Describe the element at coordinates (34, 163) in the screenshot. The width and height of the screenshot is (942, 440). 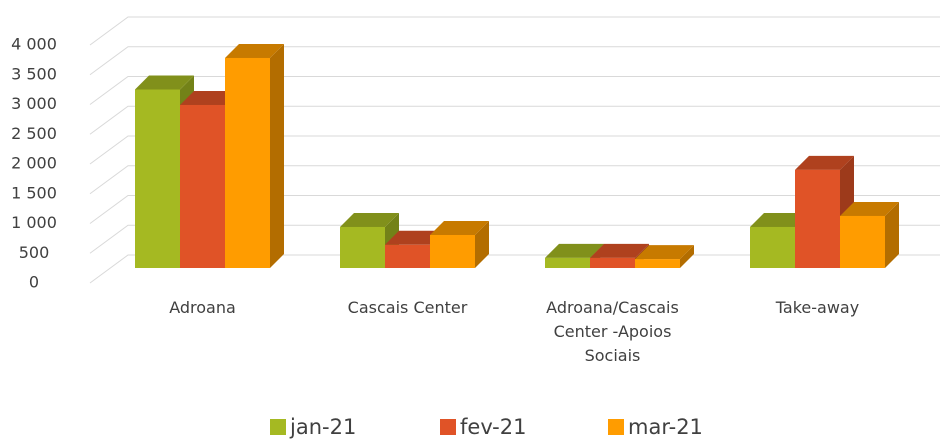
I see `y-tick-label: 2 000` at that location.